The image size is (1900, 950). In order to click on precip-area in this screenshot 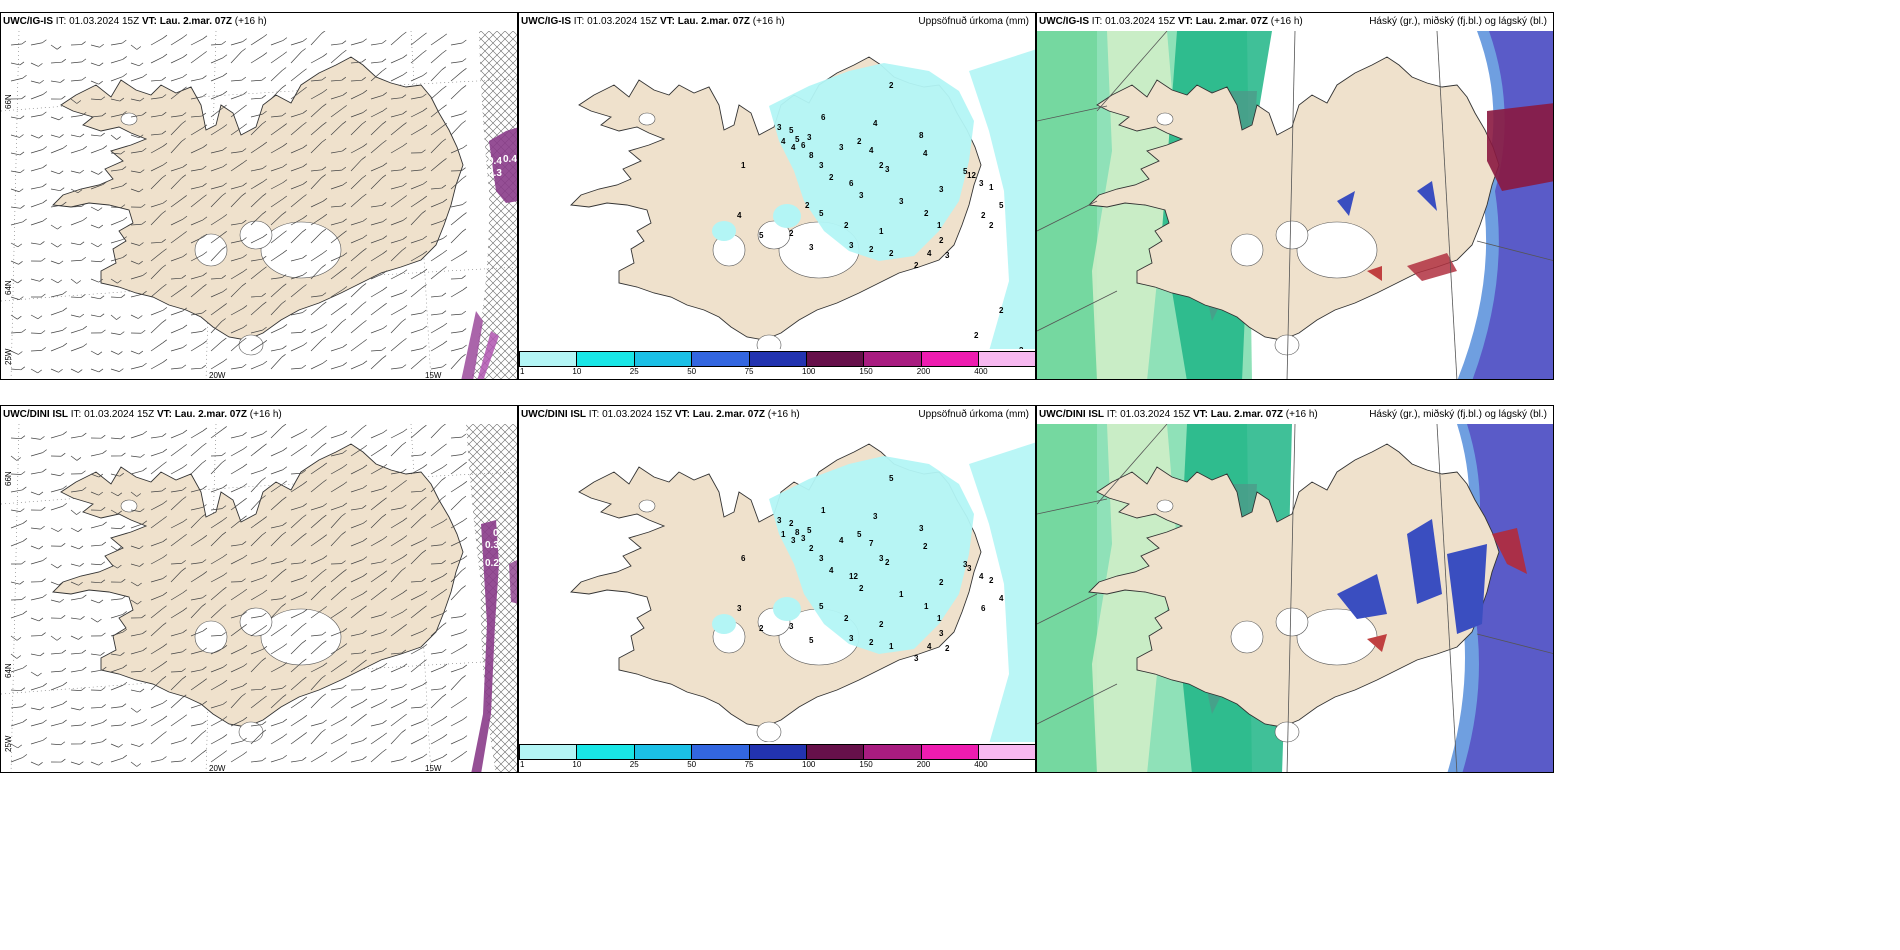, I will do `click(873, 593)`.